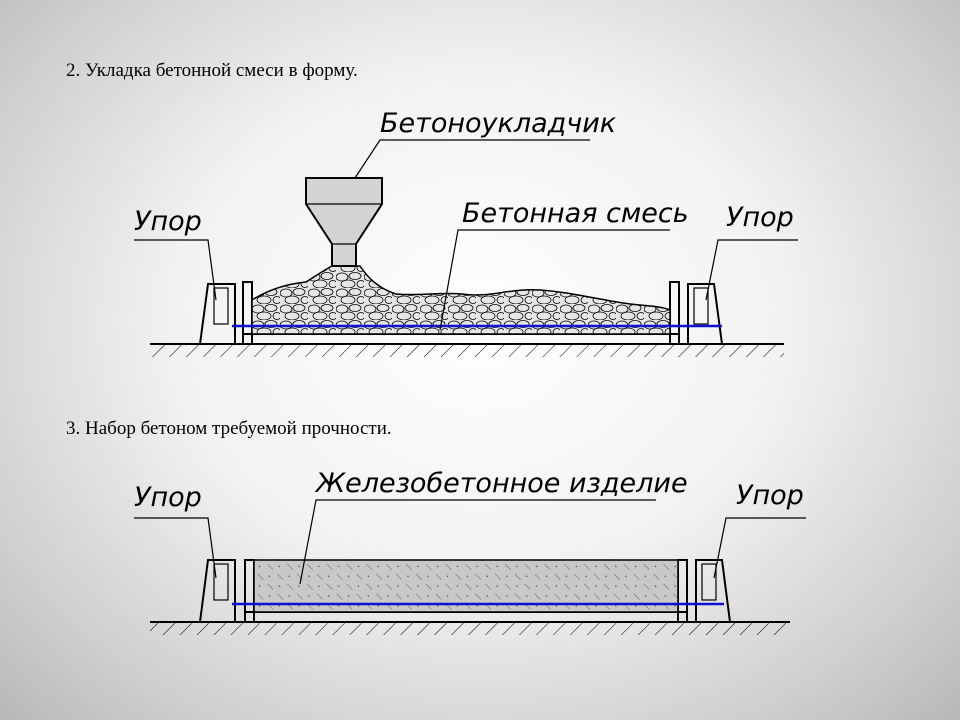  I want to click on label-concrete-mix: Бетонная смесь, so click(575, 213).